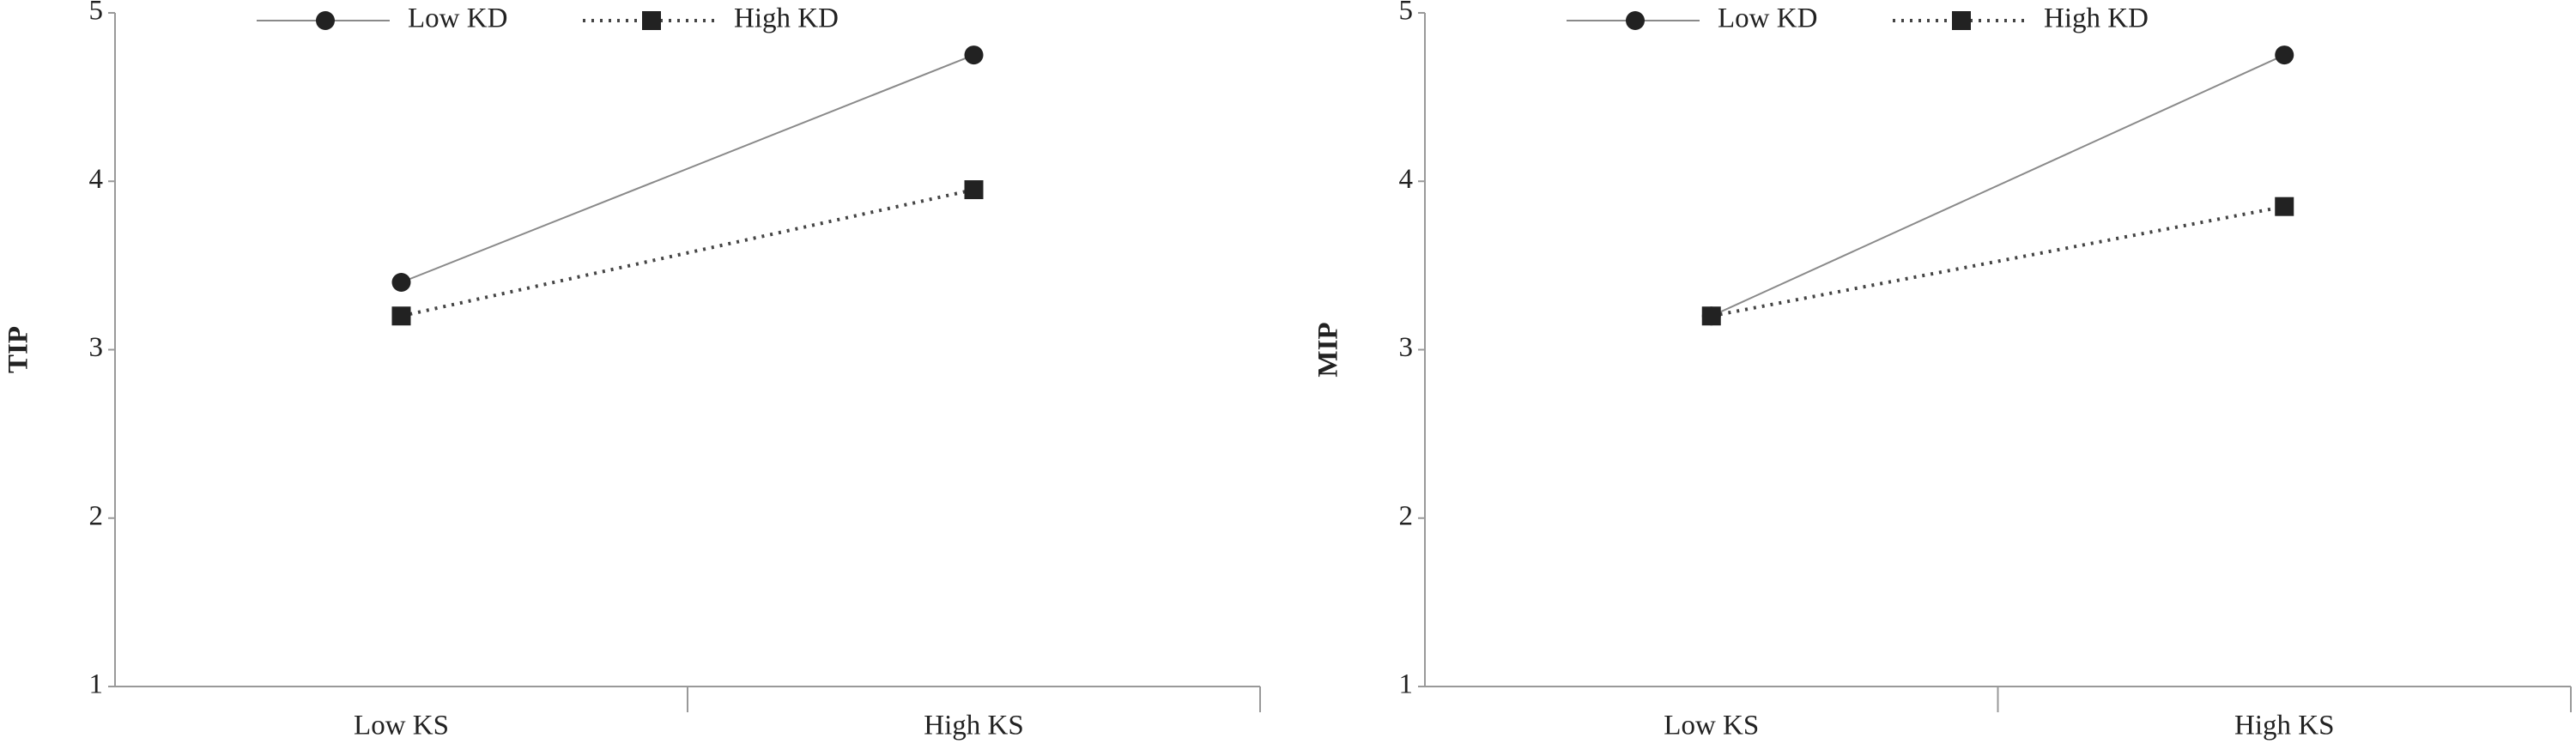  Describe the element at coordinates (18, 349) in the screenshot. I see `y-axis-label: TIP` at that location.